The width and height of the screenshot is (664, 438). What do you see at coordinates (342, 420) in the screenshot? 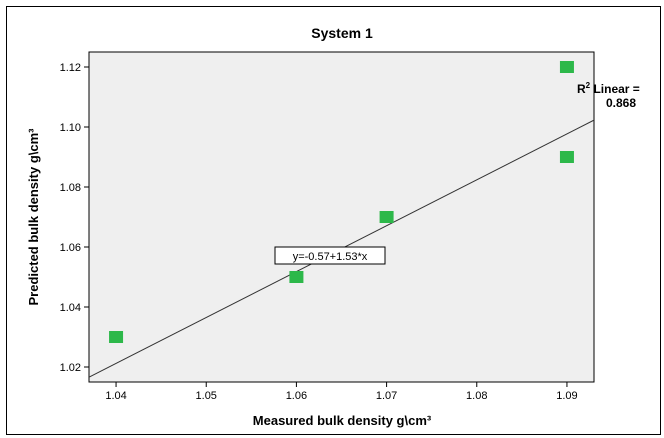
I see `x-axis-label: Measured bulk density g\cm³` at bounding box center [342, 420].